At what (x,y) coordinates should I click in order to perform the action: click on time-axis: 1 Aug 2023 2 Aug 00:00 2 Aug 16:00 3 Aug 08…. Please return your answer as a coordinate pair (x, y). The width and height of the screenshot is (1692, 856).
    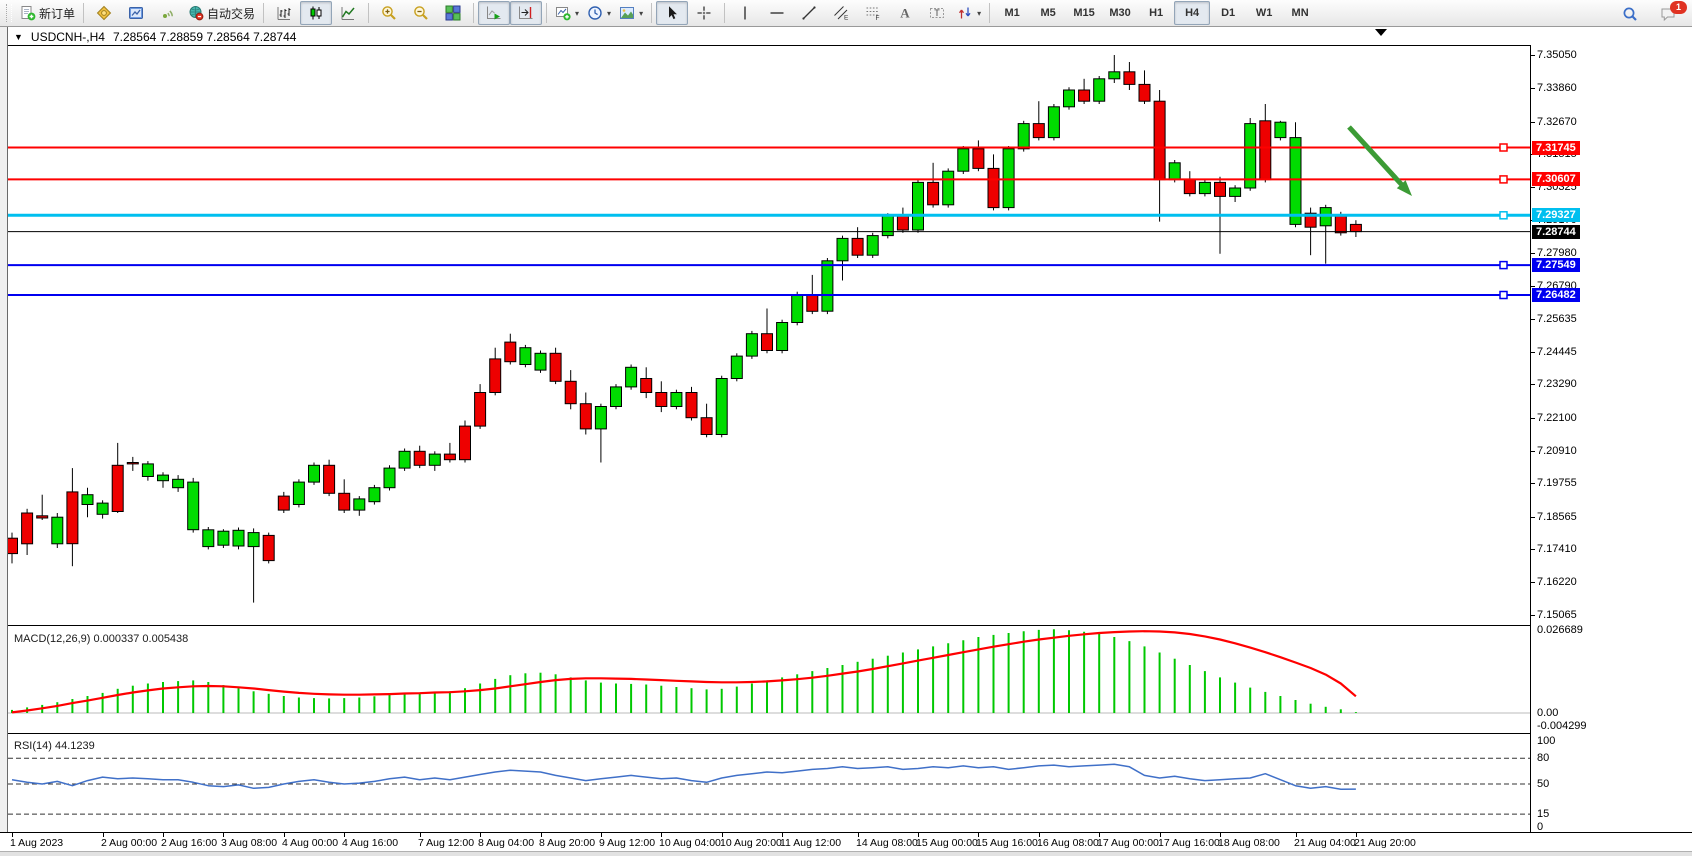
    Looking at the image, I should click on (846, 842).